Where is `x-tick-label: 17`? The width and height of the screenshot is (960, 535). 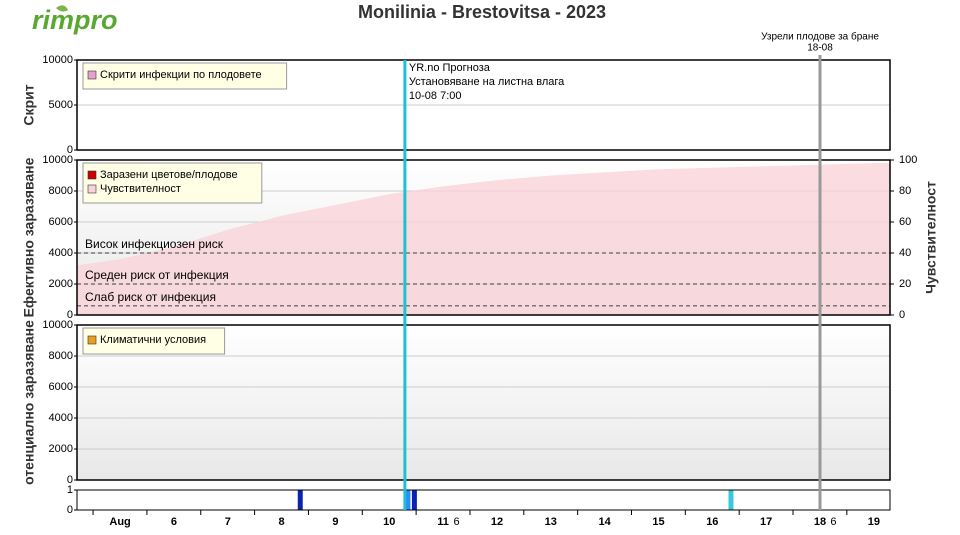 x-tick-label: 17 is located at coordinates (766, 522).